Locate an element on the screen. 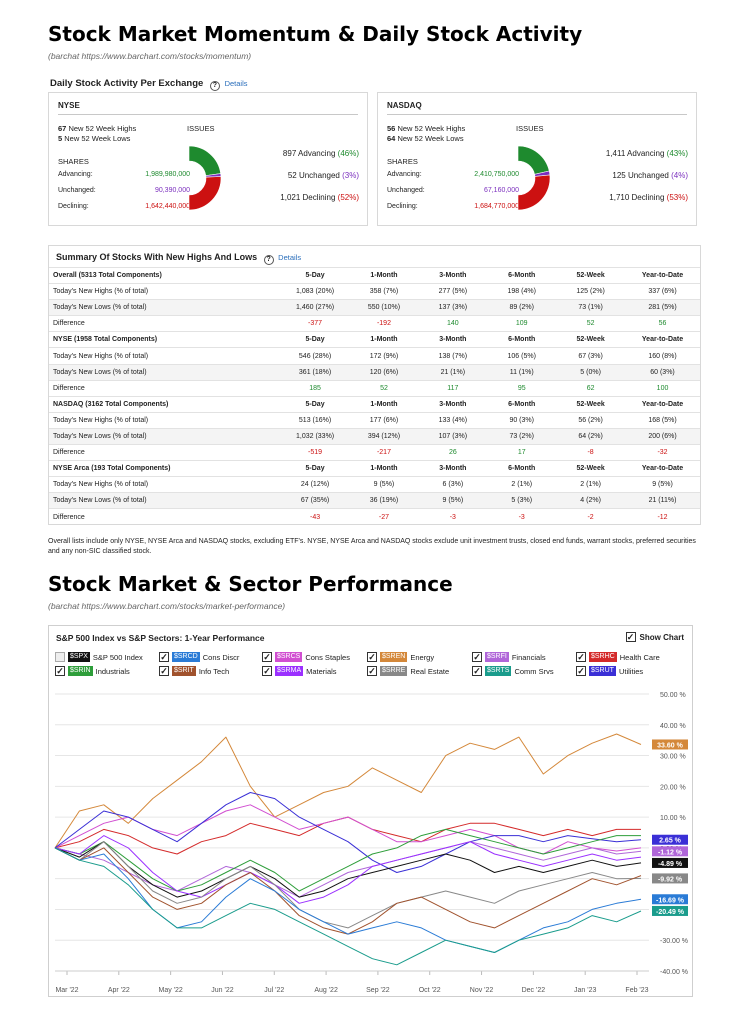 This screenshot has width=755, height=1024. table-cell: 1,083 (20%) is located at coordinates (315, 291).